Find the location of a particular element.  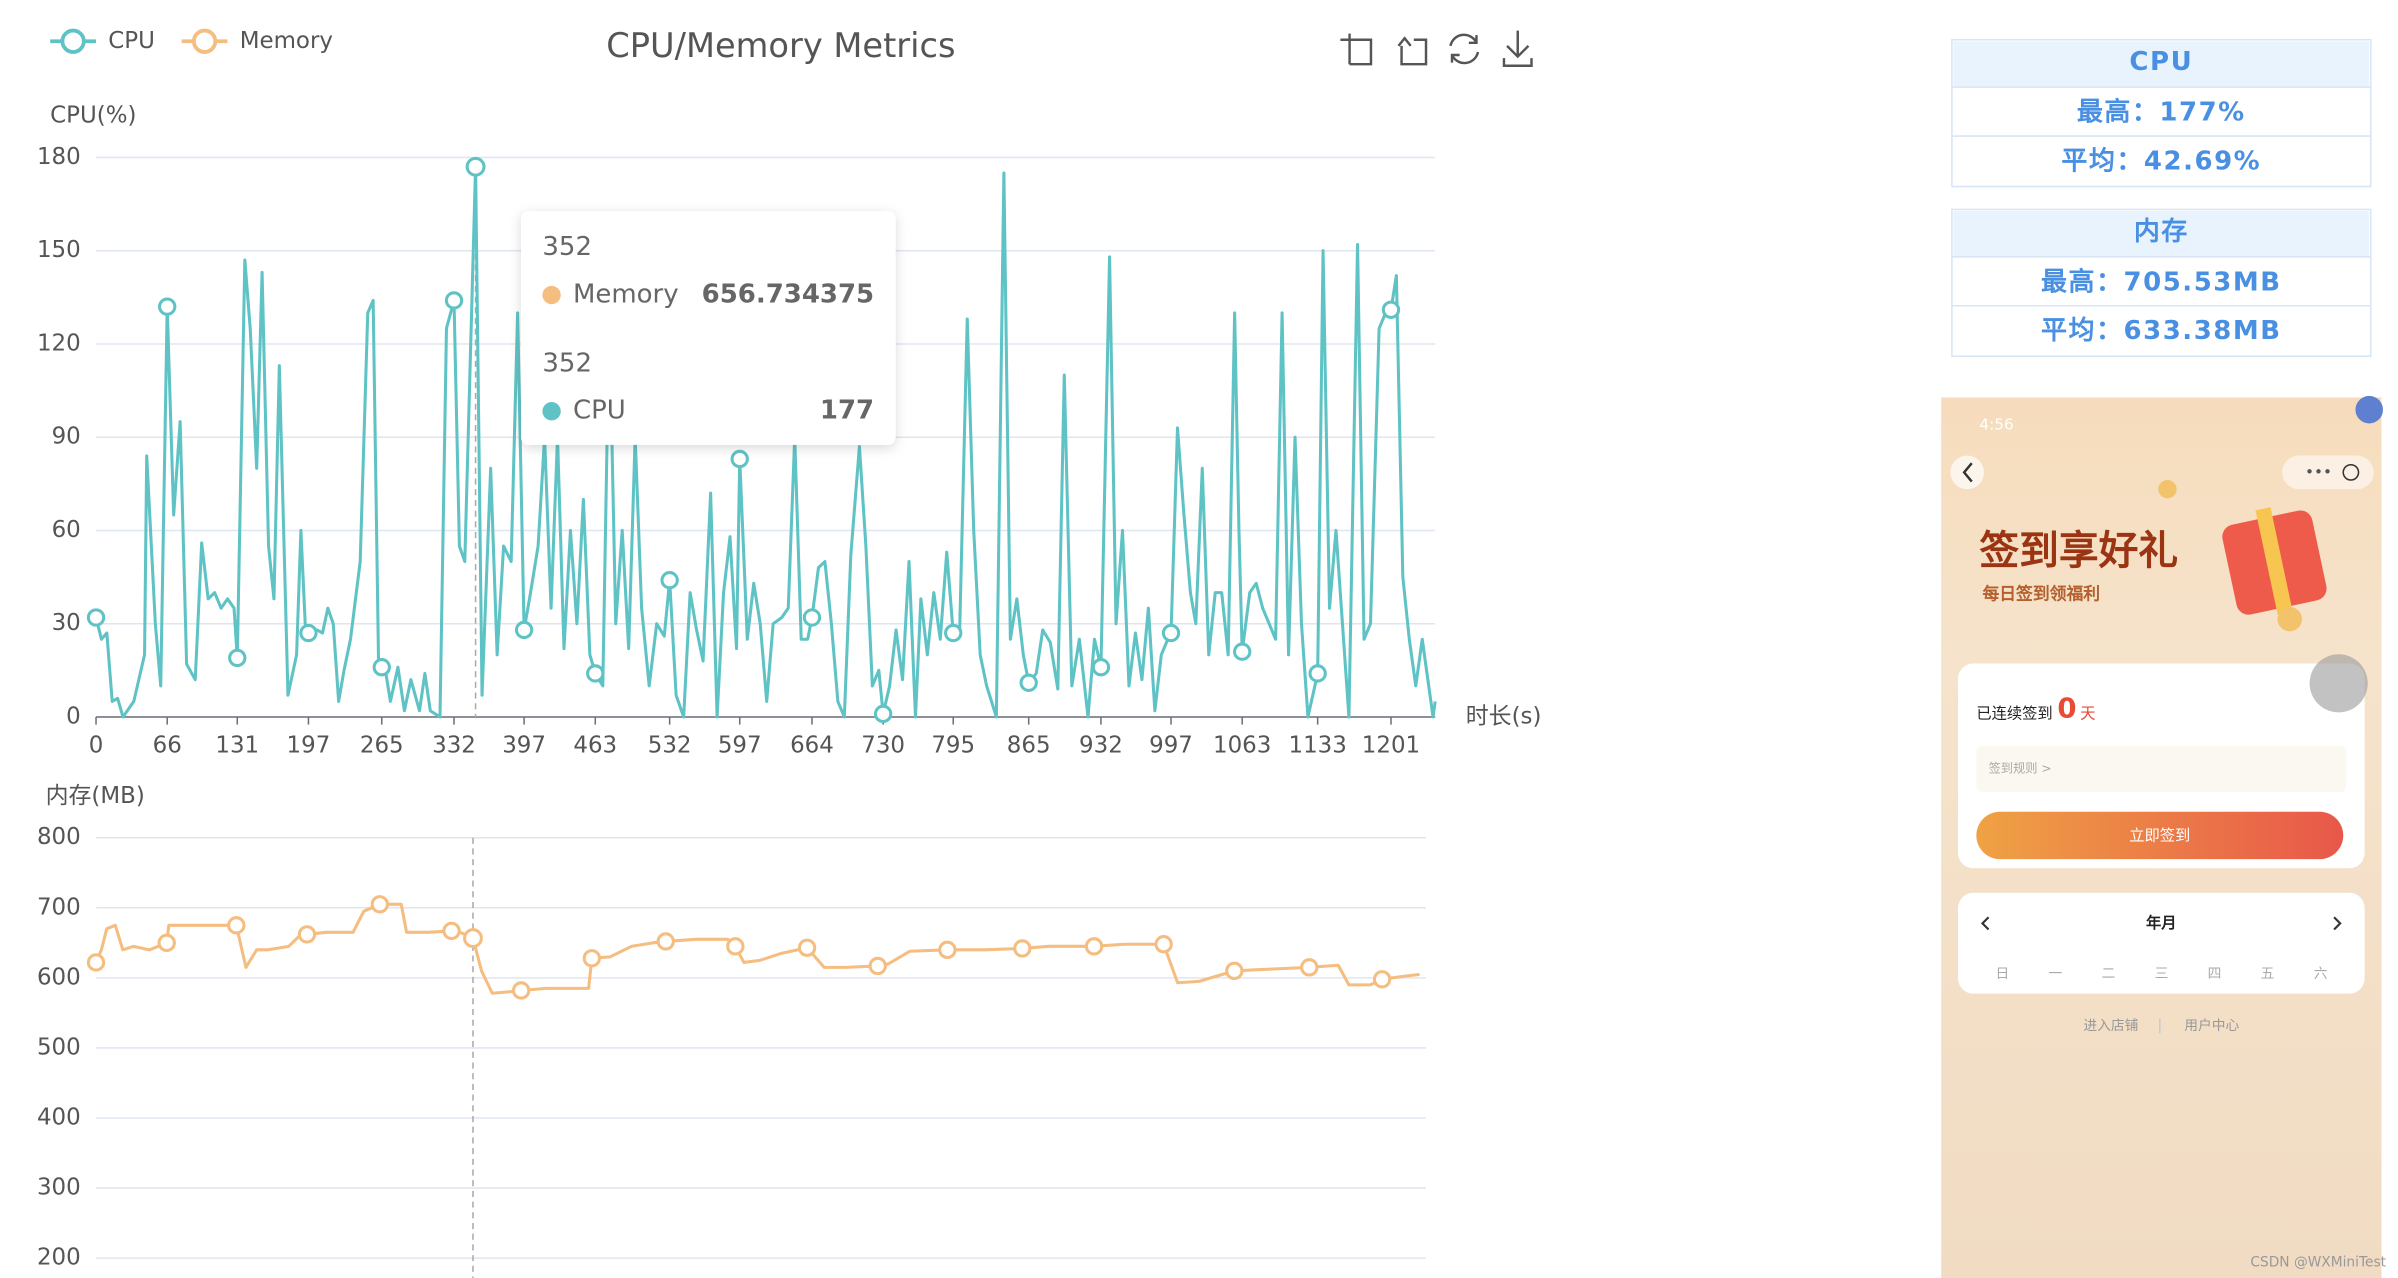

legend-label: CPU is located at coordinates (131, 41).